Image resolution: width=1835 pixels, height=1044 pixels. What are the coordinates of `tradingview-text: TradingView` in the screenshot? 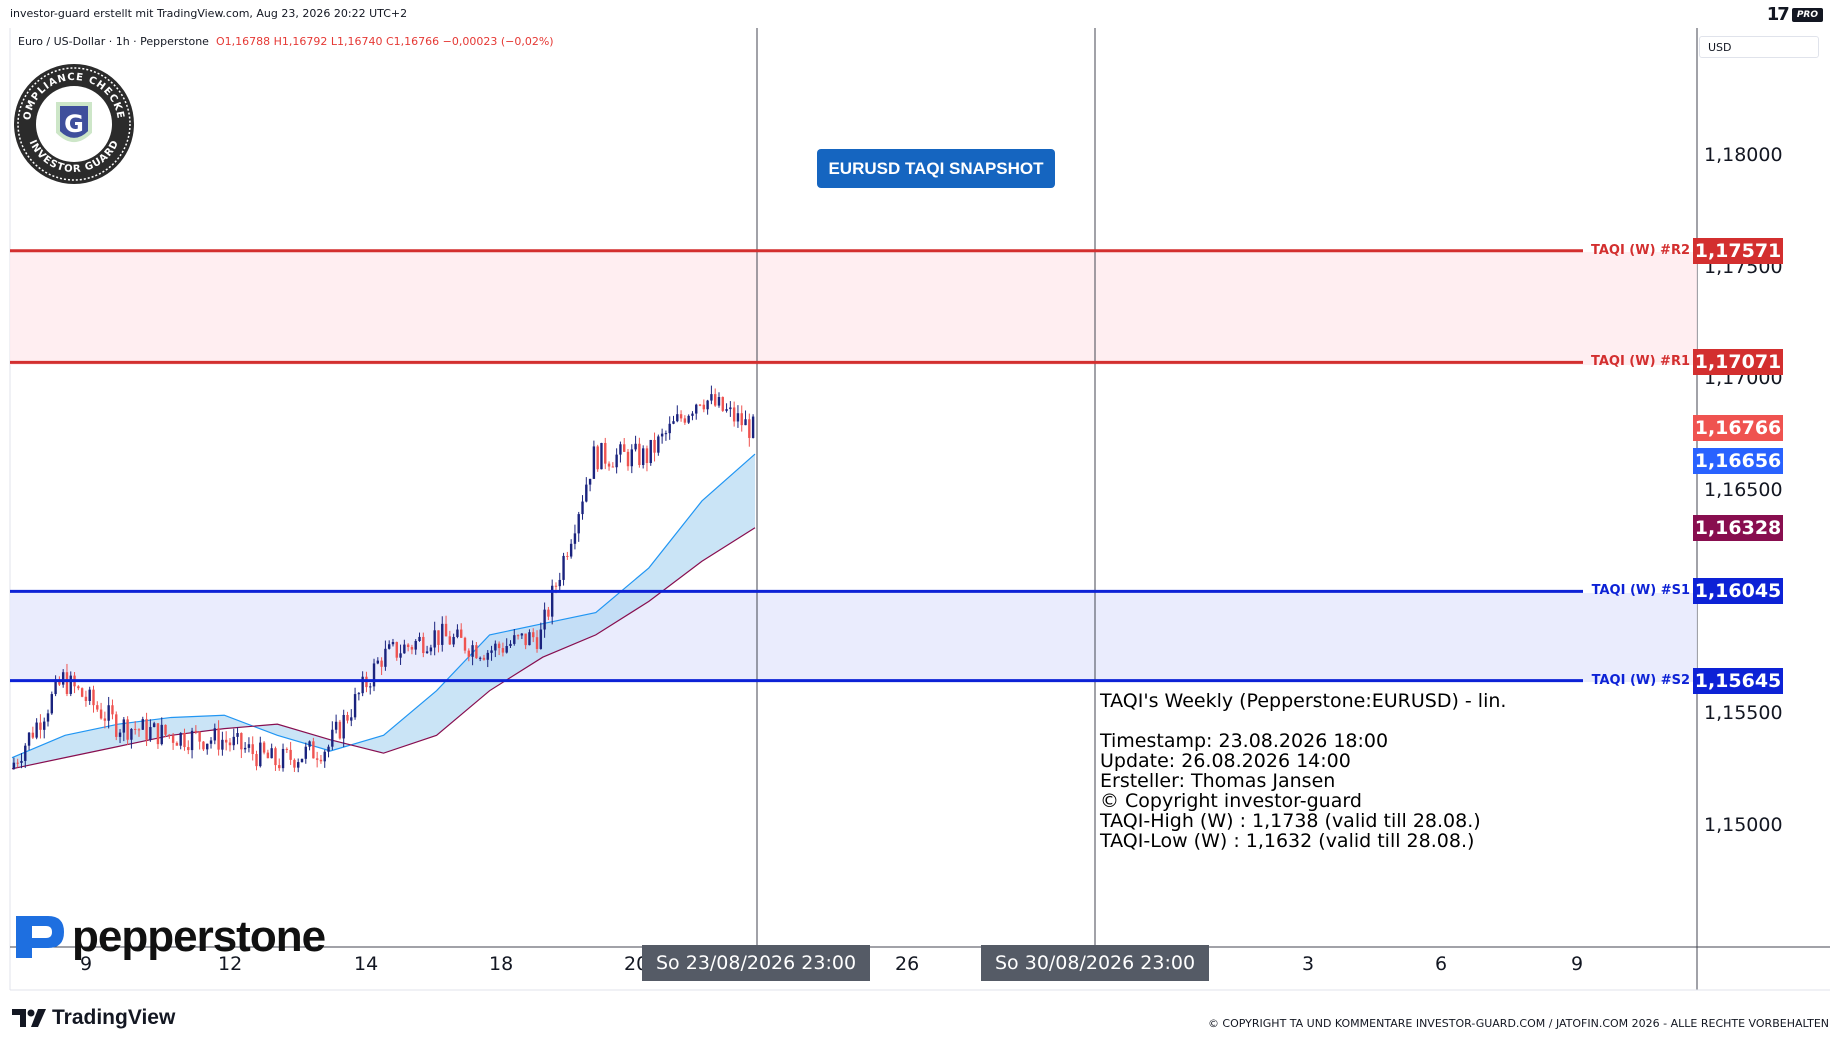 It's located at (114, 1017).